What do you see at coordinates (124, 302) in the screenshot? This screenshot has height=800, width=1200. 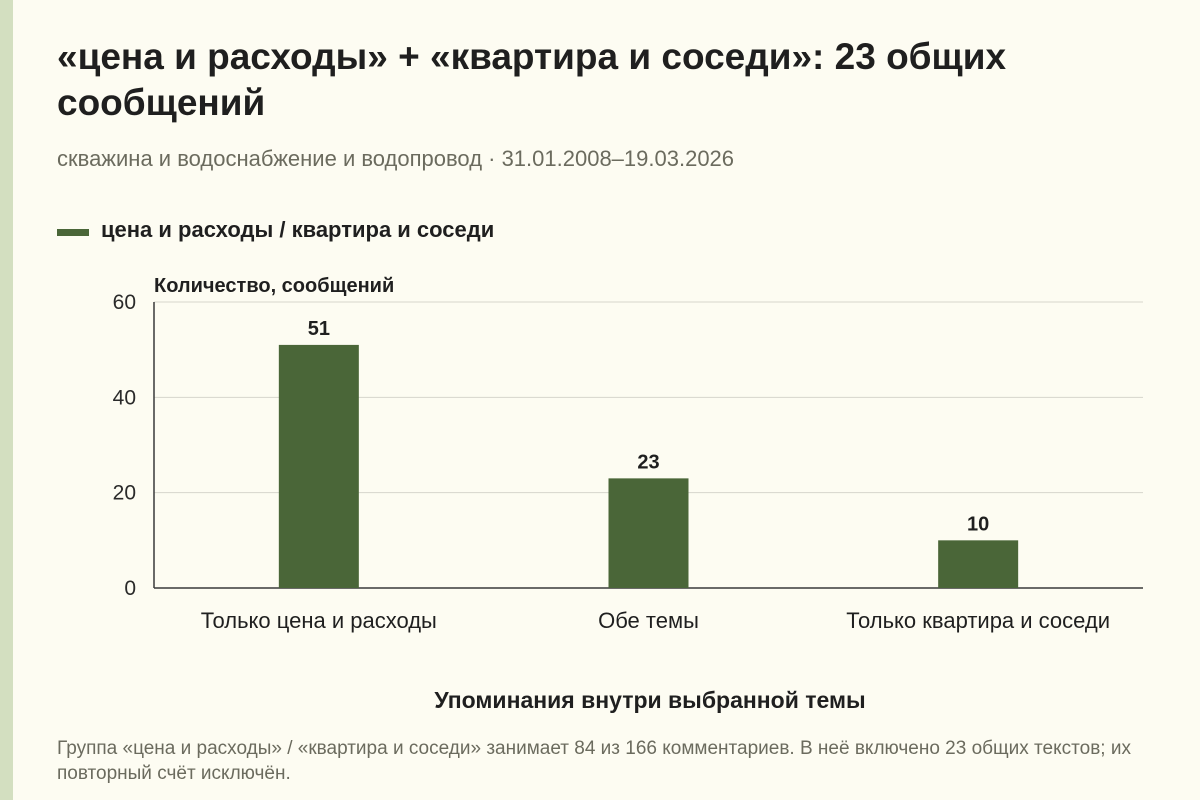 I see `y-tick-label: 60` at bounding box center [124, 302].